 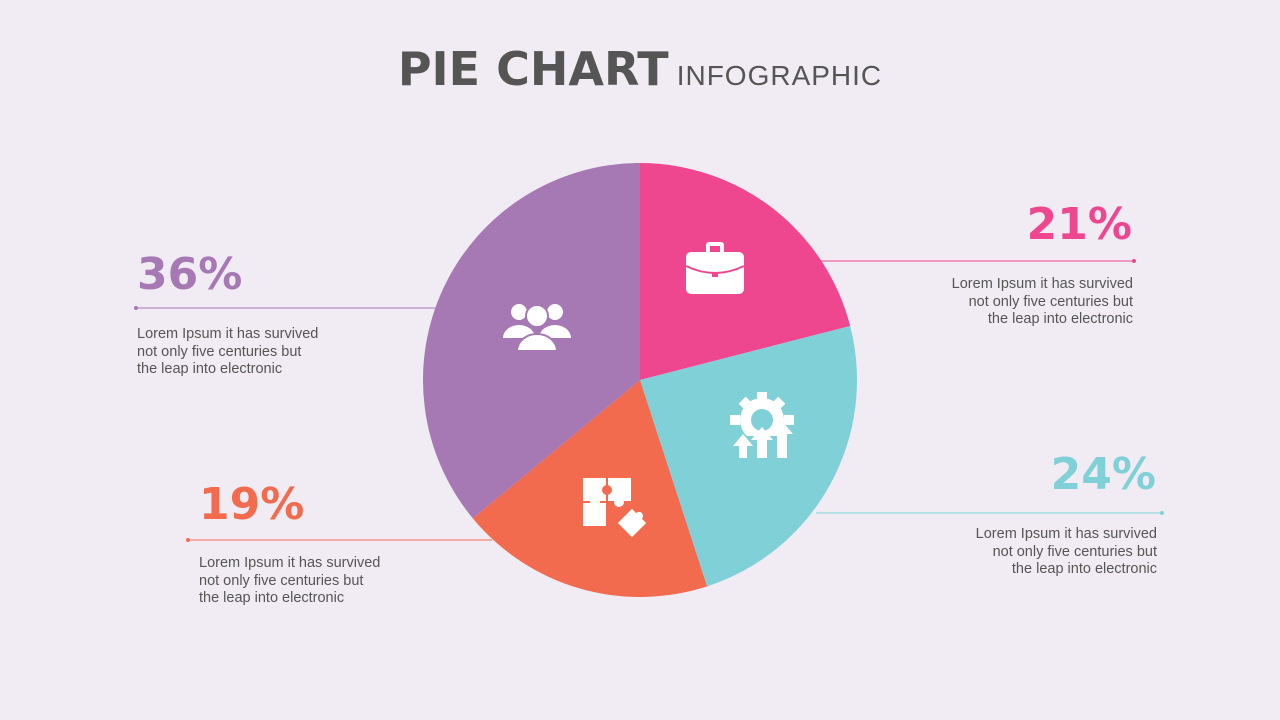 I want to click on briefcase-icon, so click(x=715, y=268).